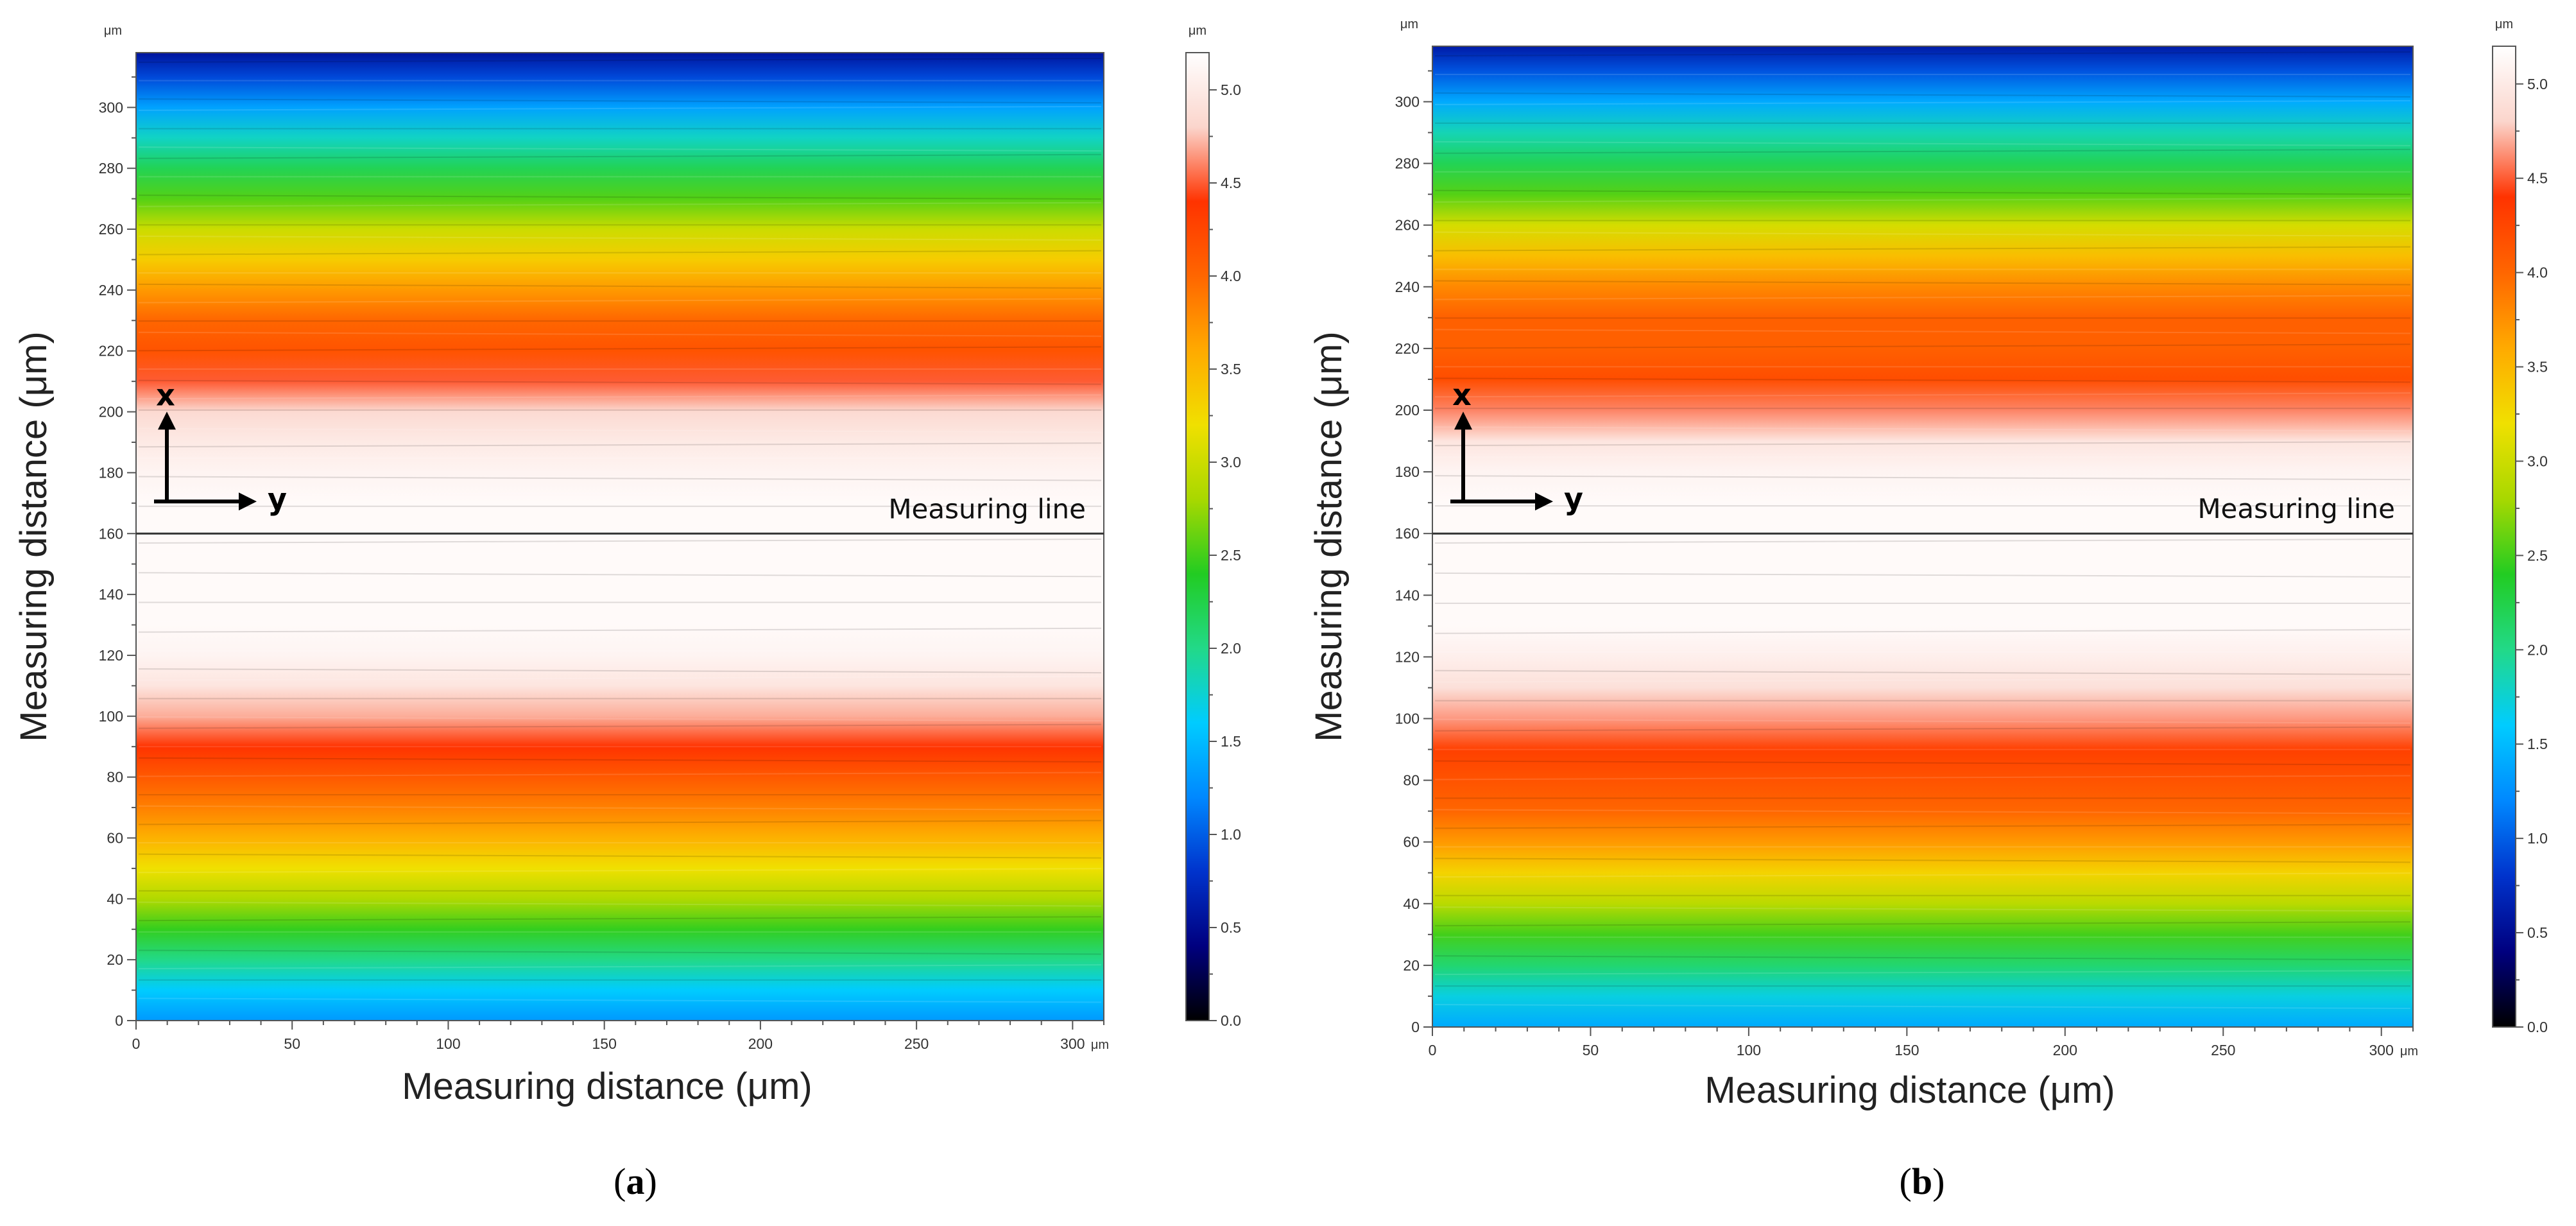 Image resolution: width=2576 pixels, height=1226 pixels. What do you see at coordinates (1573, 498) in the screenshot?
I see `axis-letter-y: y` at bounding box center [1573, 498].